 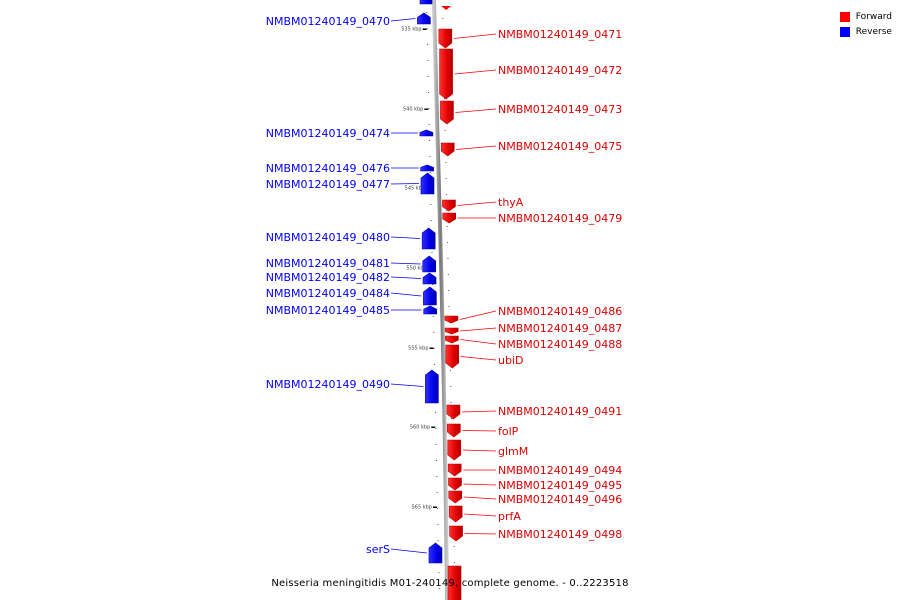 I want to click on gene-label-nmbm01240149-0494: NMBM01240149_0494, so click(x=560, y=470).